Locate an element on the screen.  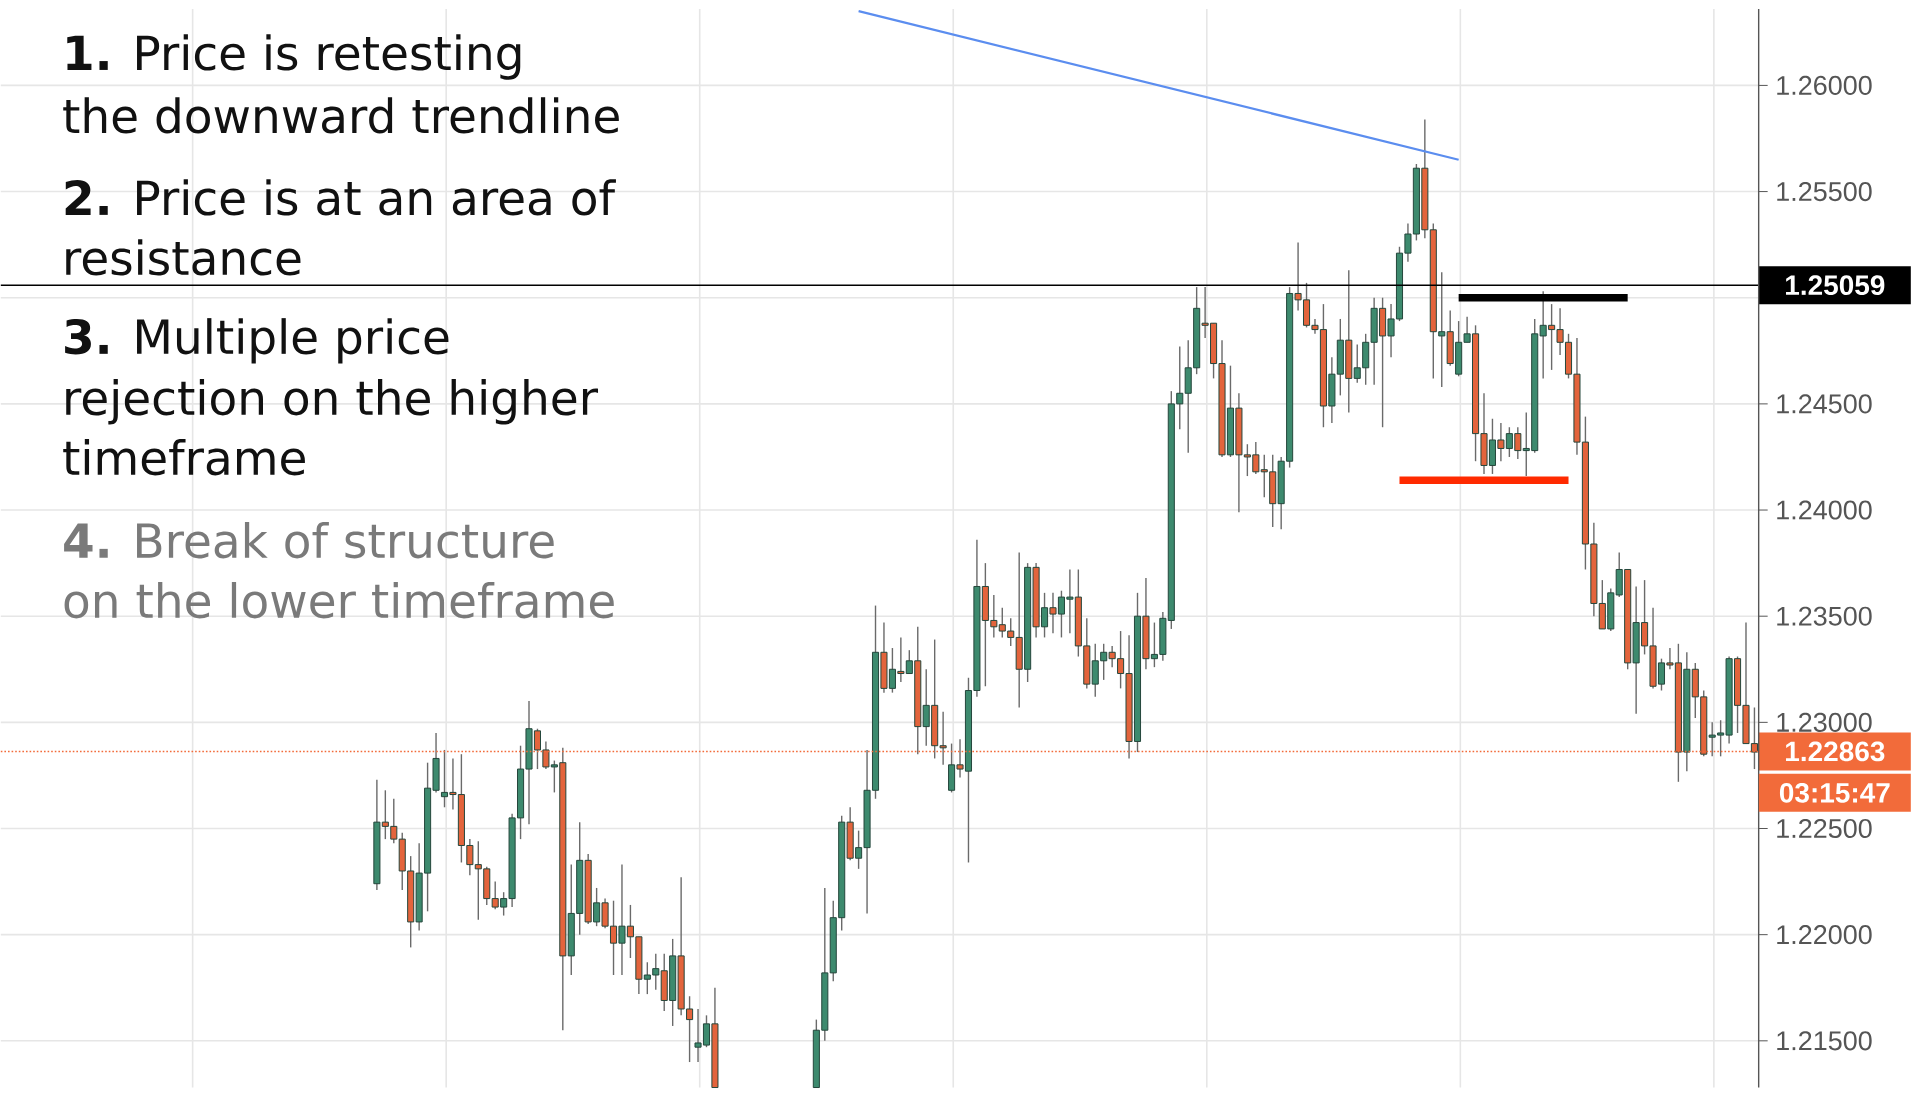
y-tick-label: 1.24000 is located at coordinates (1824, 510).